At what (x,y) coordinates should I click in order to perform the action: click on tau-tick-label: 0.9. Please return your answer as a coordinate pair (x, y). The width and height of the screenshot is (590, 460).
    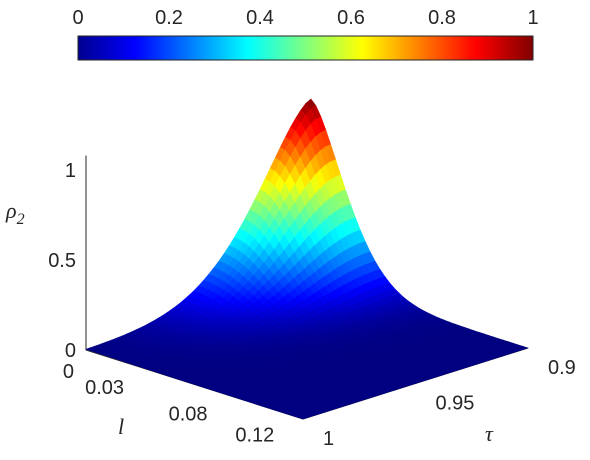
    Looking at the image, I should click on (562, 368).